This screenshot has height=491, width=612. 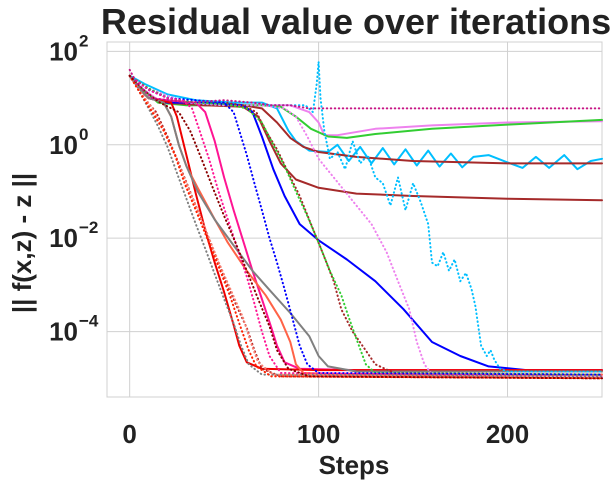 What do you see at coordinates (356, 21) in the screenshot?
I see `chart-title: Residual value over iterations` at bounding box center [356, 21].